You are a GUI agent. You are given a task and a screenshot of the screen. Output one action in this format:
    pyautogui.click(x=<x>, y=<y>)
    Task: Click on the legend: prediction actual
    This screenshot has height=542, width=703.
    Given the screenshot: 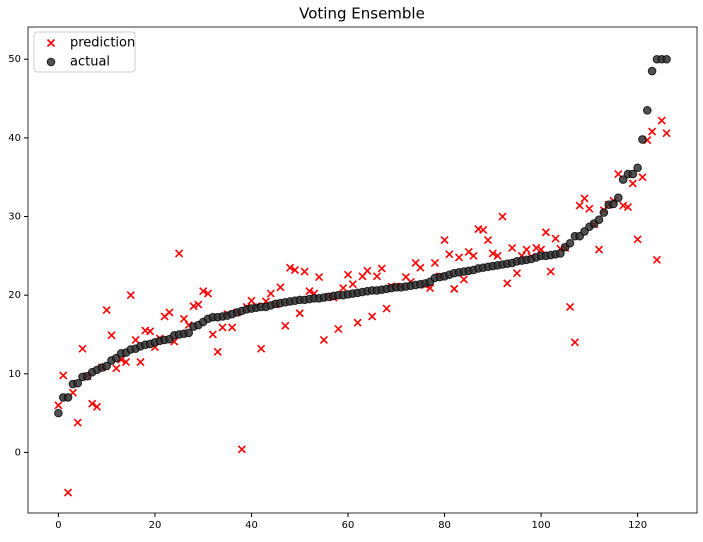 What is the action you would take?
    pyautogui.click(x=84, y=52)
    